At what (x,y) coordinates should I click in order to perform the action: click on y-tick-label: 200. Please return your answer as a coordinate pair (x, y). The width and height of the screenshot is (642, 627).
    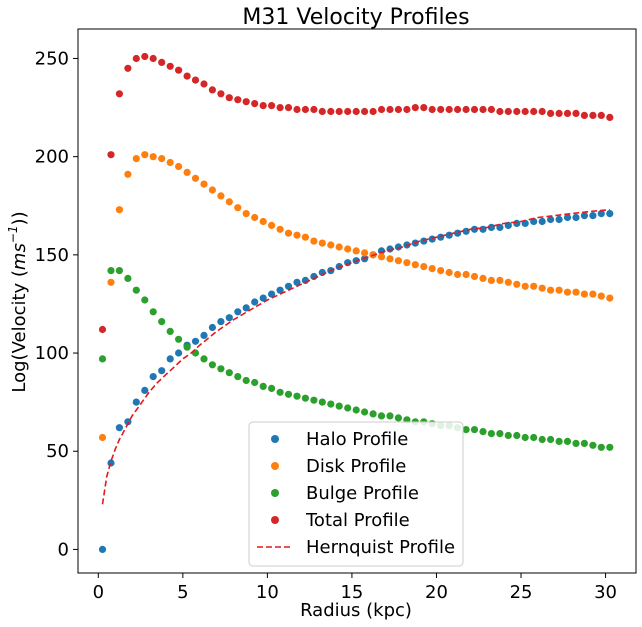
    Looking at the image, I should click on (52, 157).